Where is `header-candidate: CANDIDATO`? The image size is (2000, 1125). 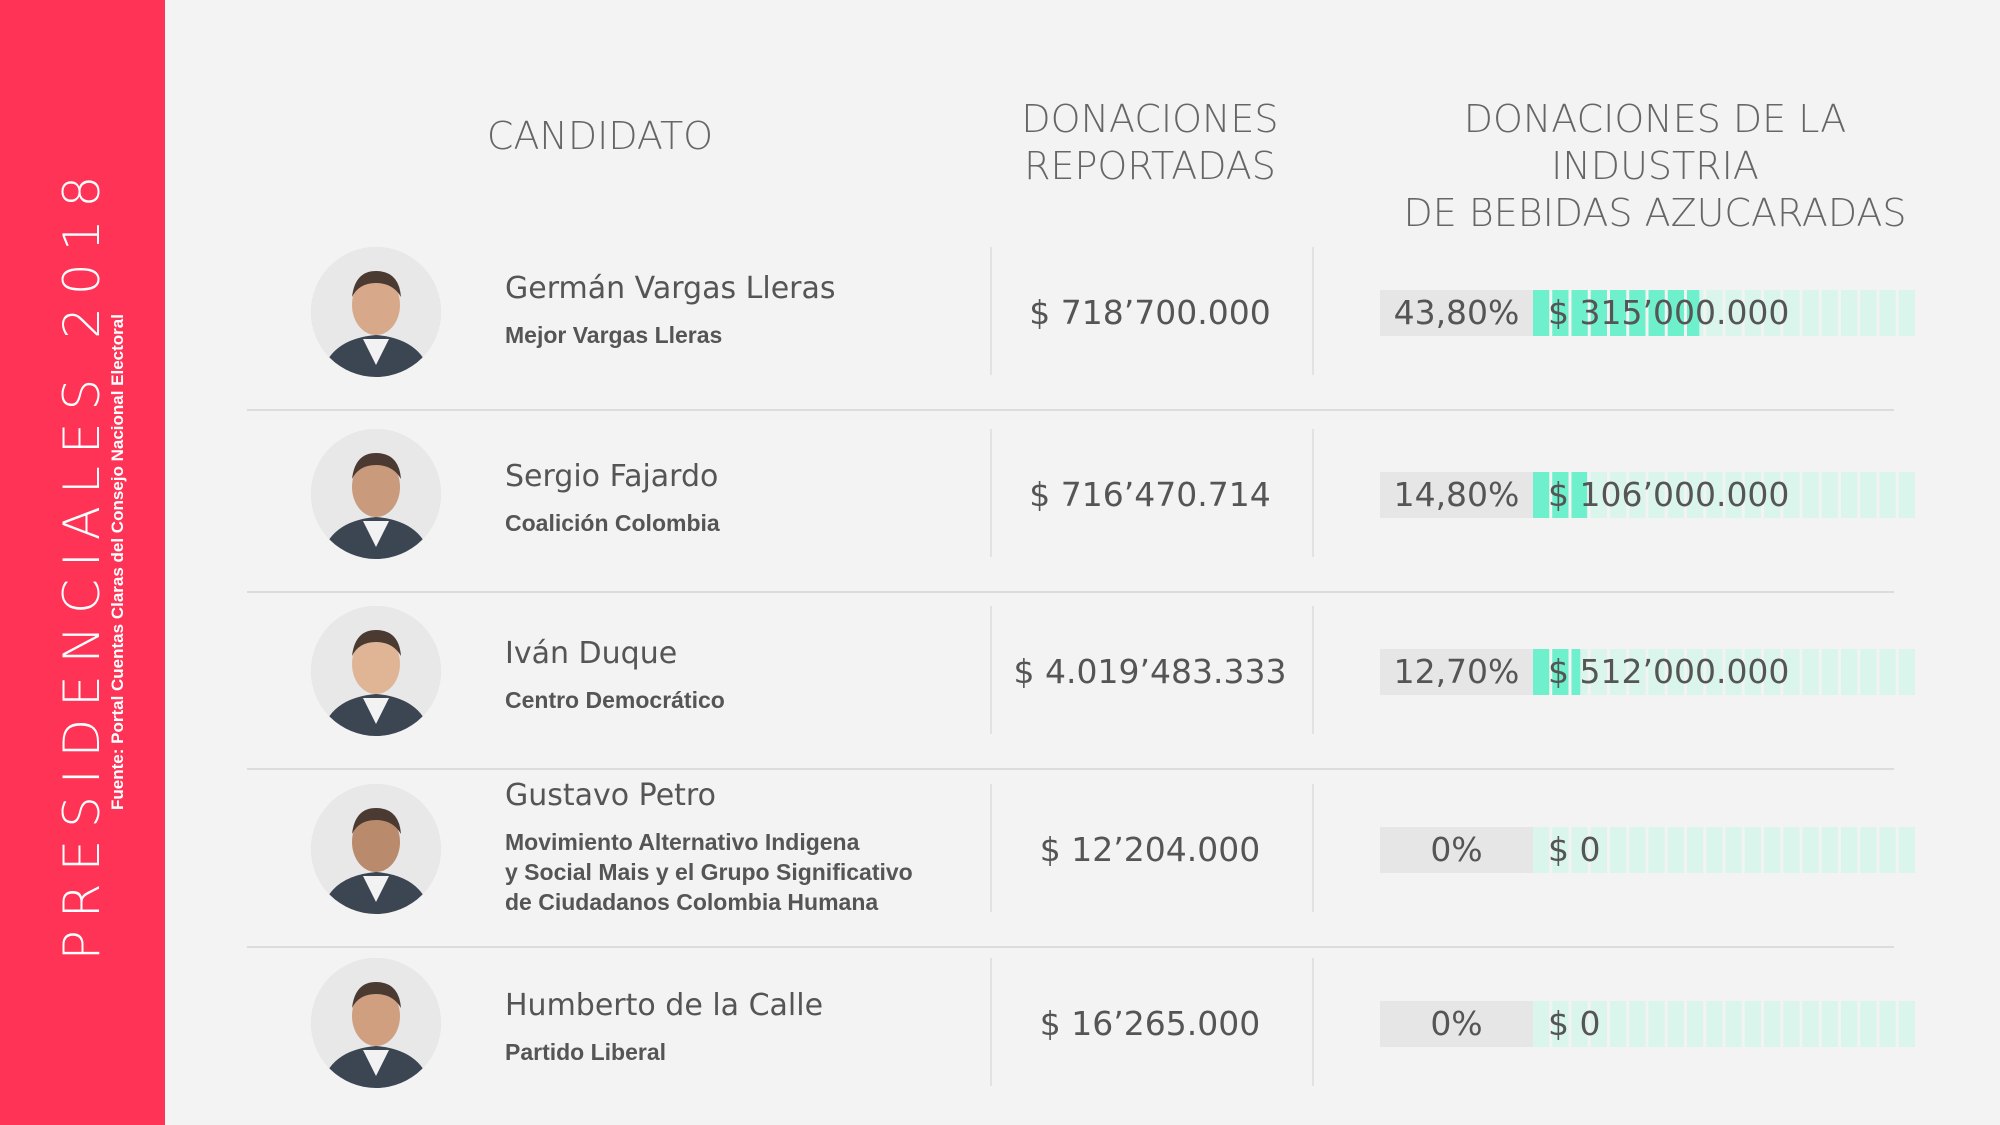
header-candidate: CANDIDATO is located at coordinates (600, 136).